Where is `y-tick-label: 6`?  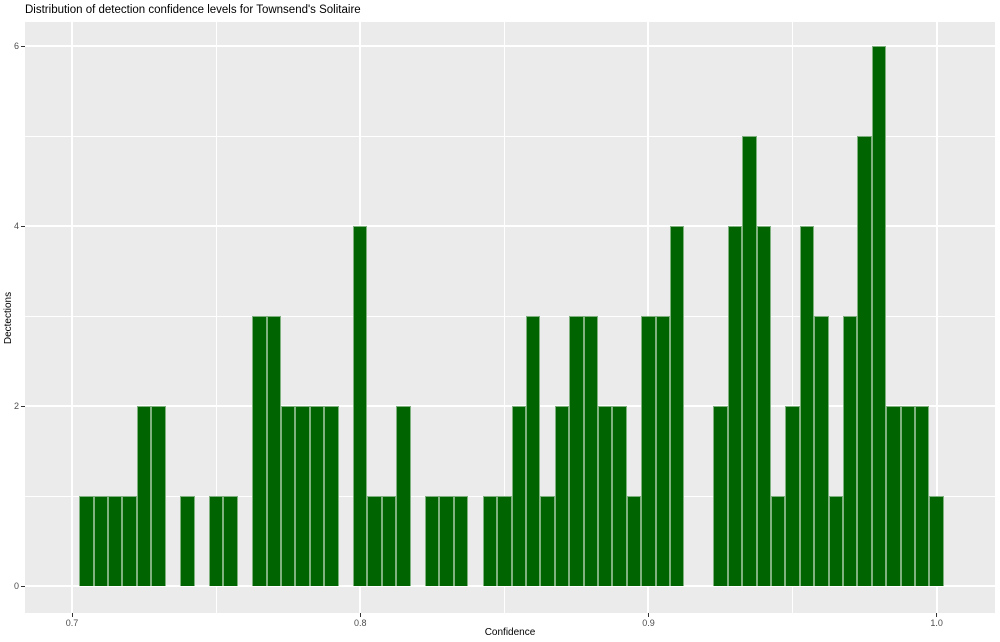 y-tick-label: 6 is located at coordinates (16, 45).